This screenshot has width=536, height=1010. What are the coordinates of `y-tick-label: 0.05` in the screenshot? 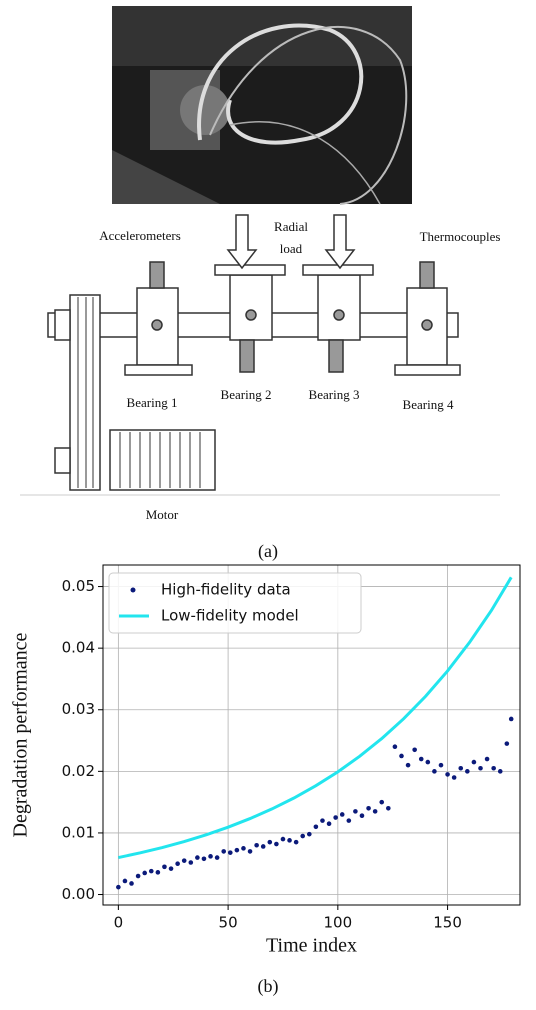 It's located at (78, 586).